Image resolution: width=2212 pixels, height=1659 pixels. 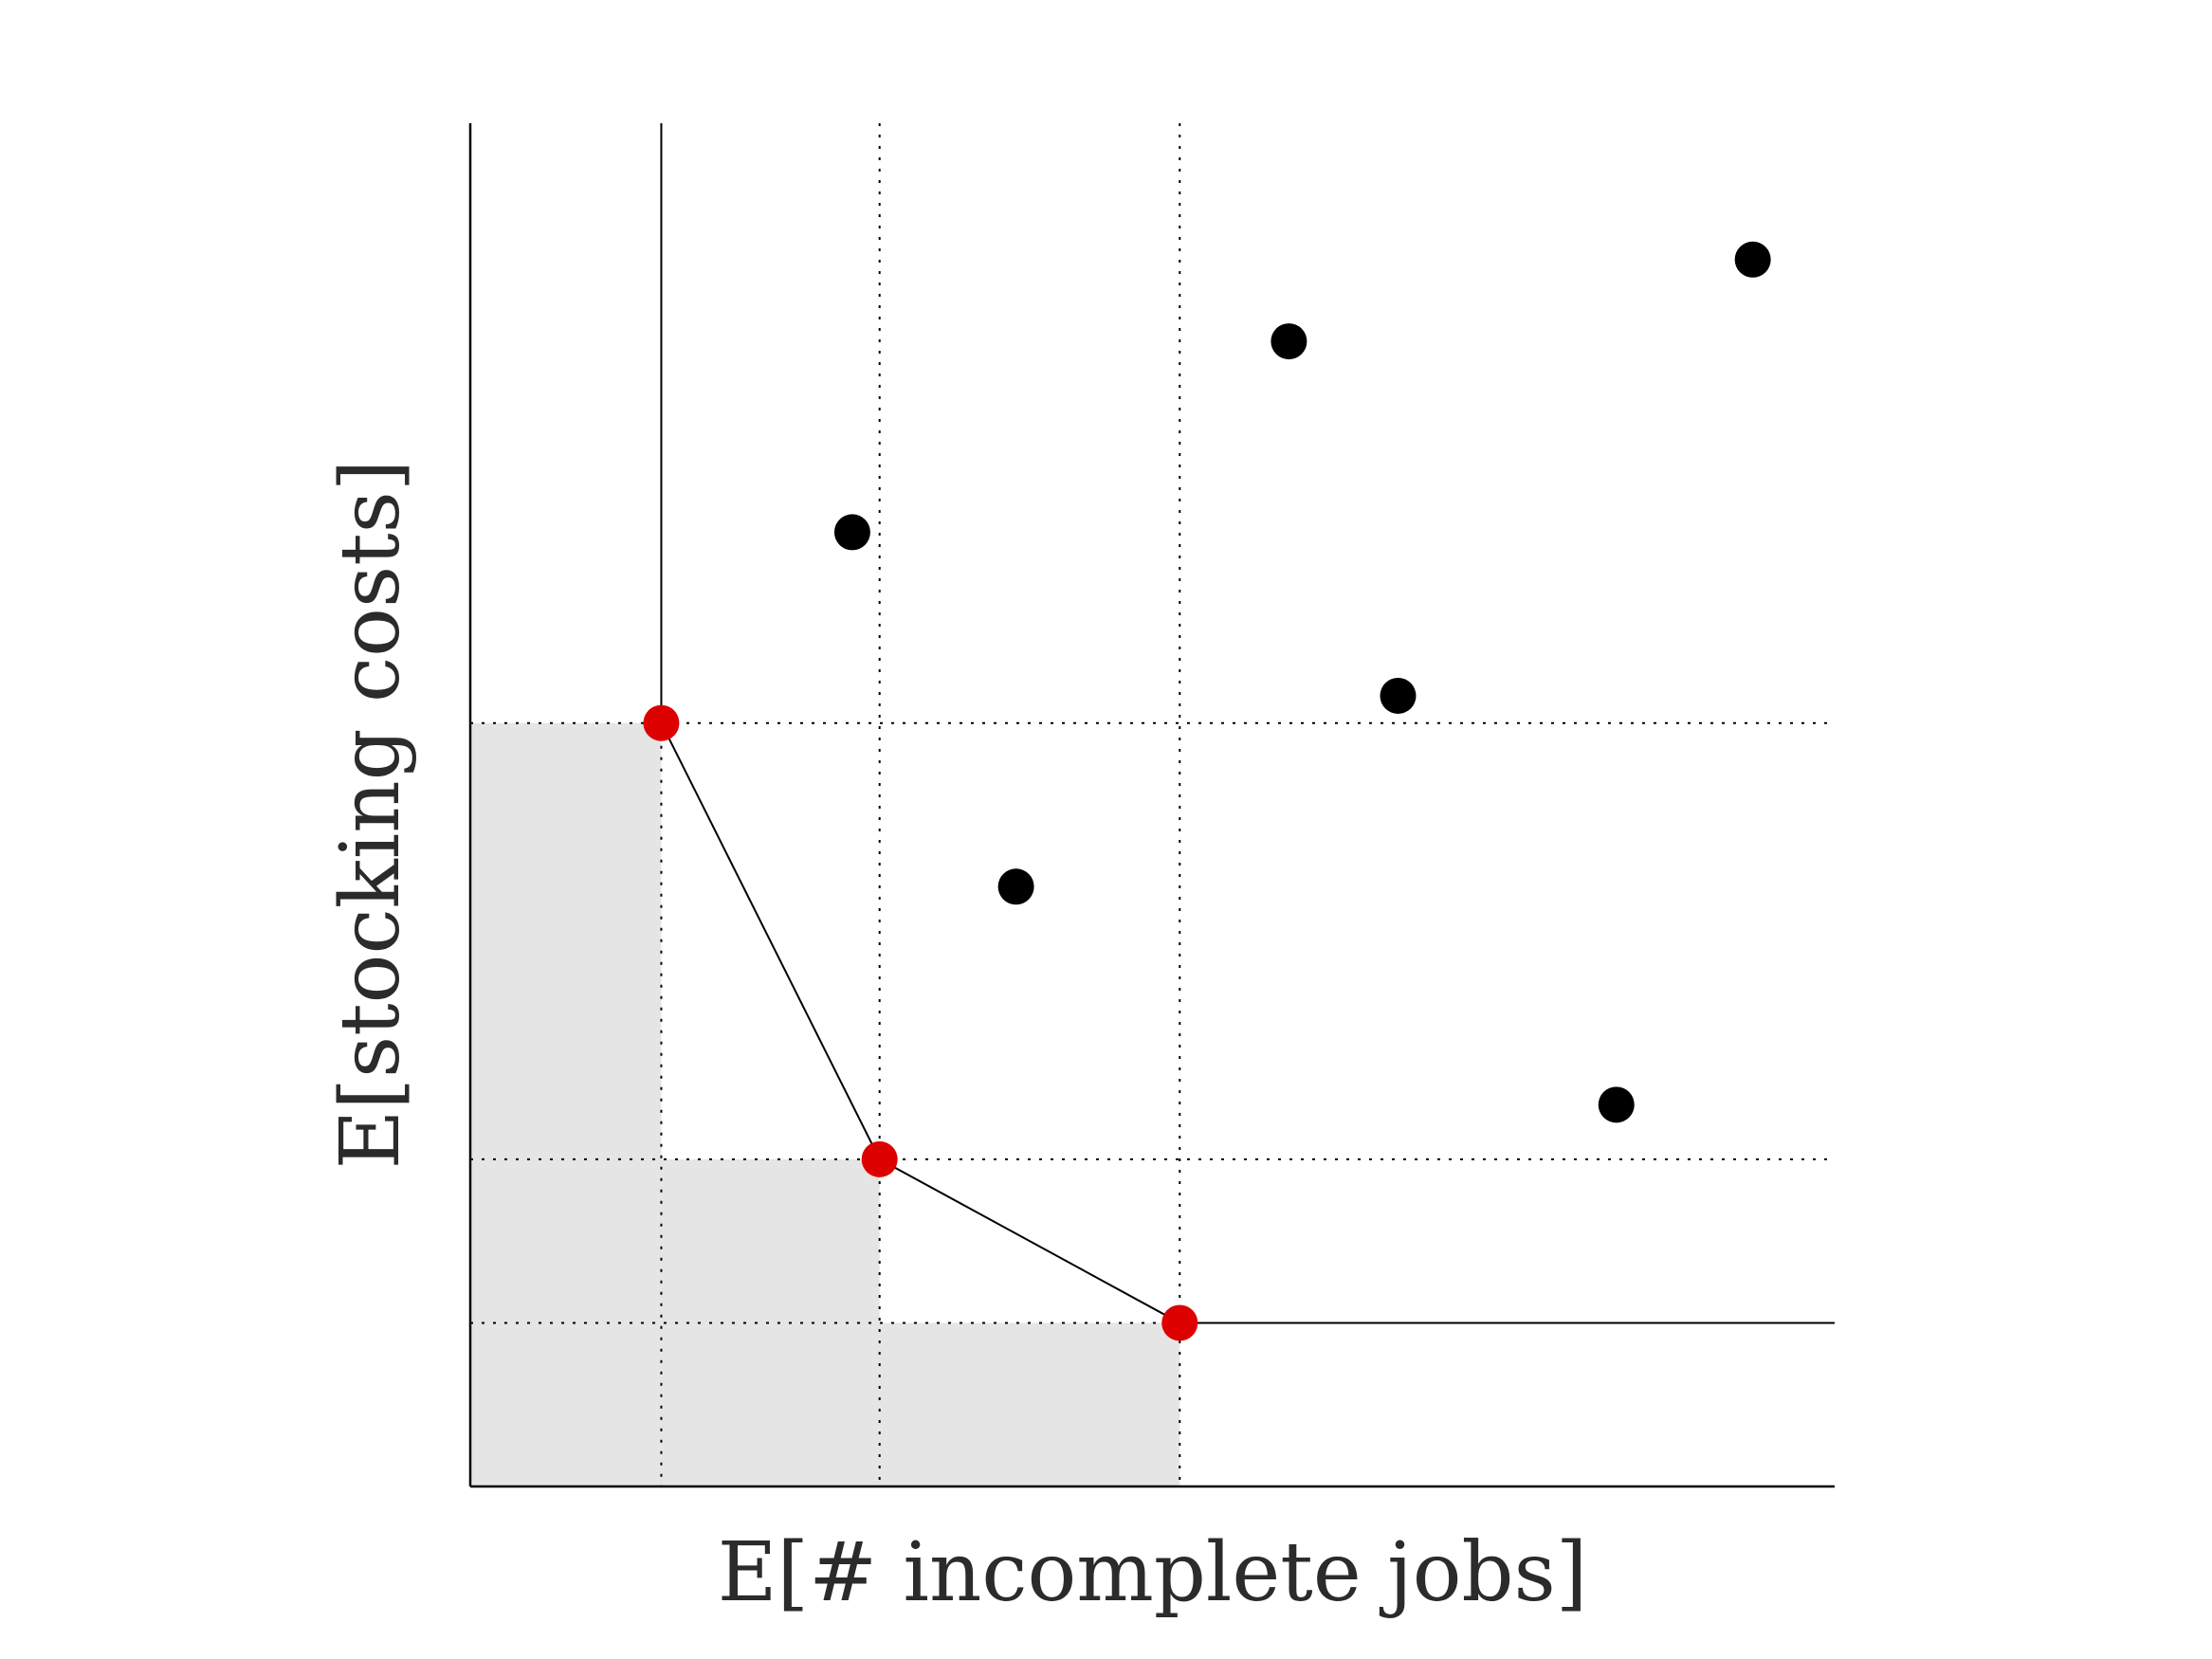 I want to click on dominated-region-shading, so click(x=825, y=1104).